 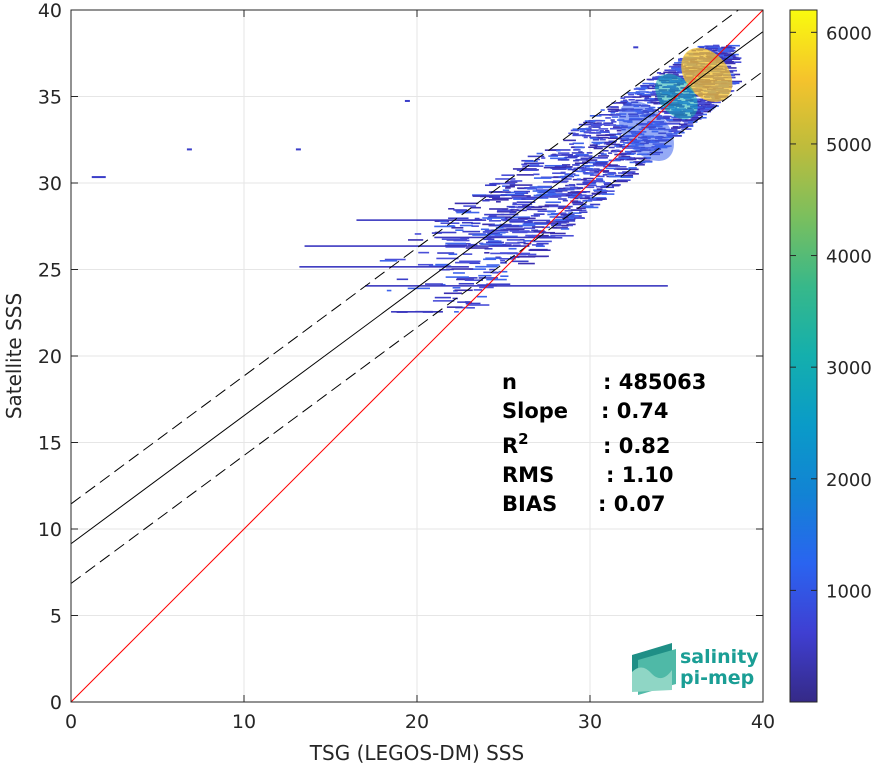 What do you see at coordinates (763, 722) in the screenshot?
I see `x-tick-label: 40` at bounding box center [763, 722].